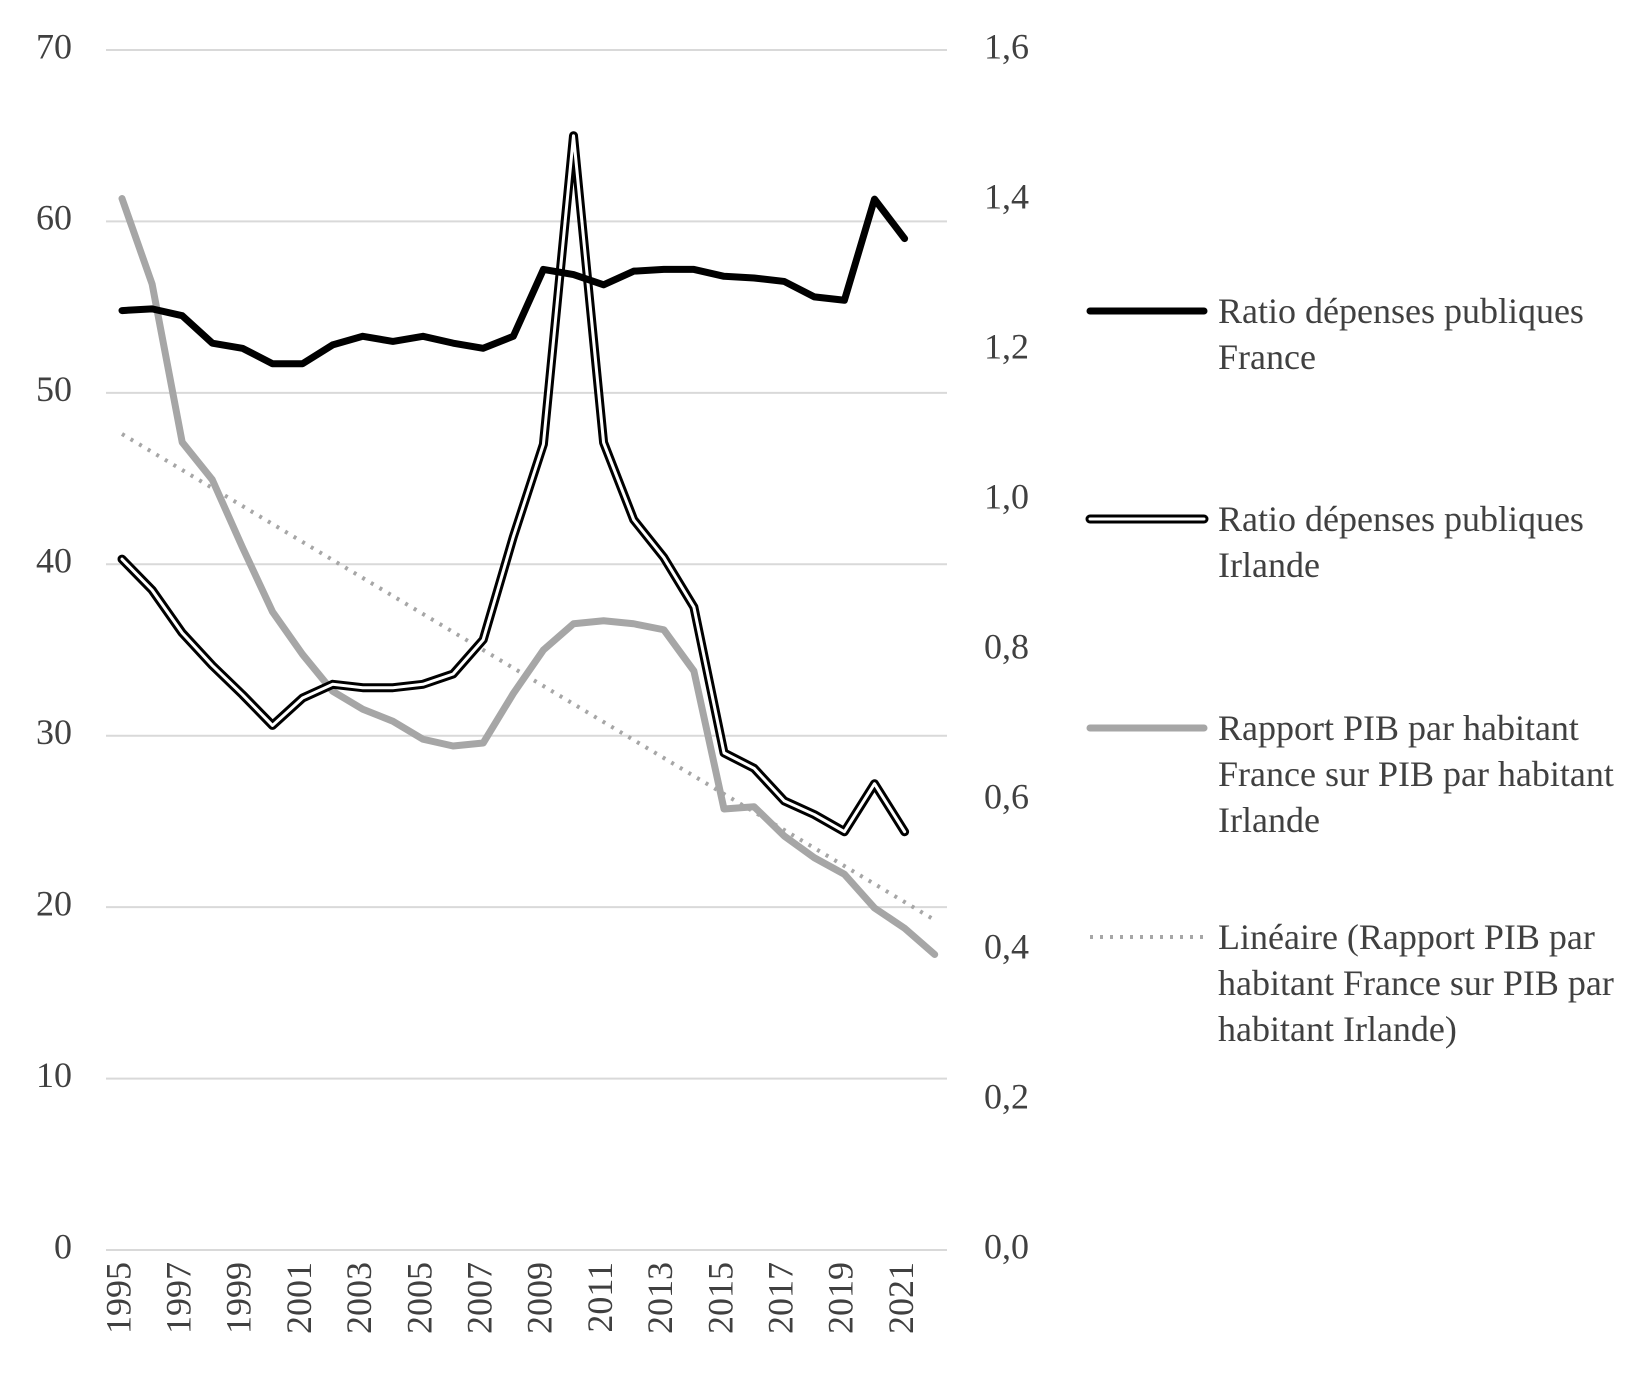 The height and width of the screenshot is (1388, 1650). What do you see at coordinates (299, 1298) in the screenshot?
I see `x-tick-label: 2001` at bounding box center [299, 1298].